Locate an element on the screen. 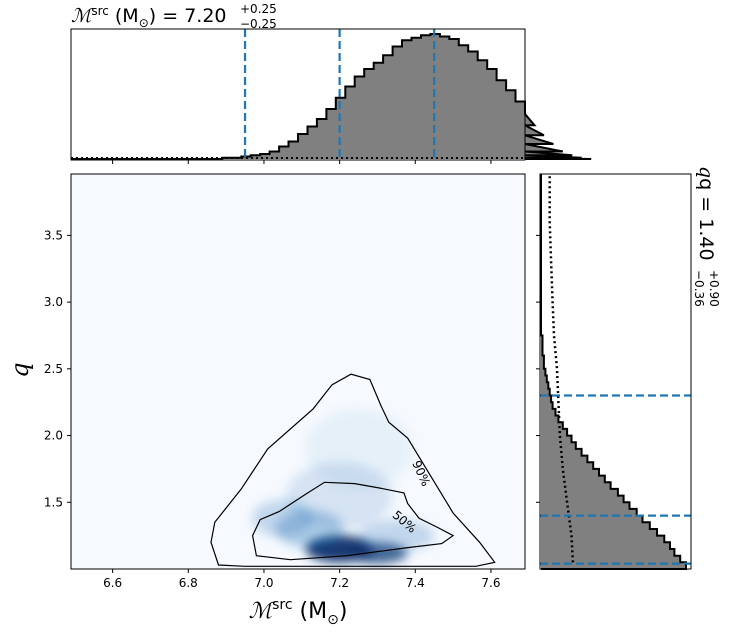 The height and width of the screenshot is (636, 740). y-tick-label: 2.0 is located at coordinates (53, 436).